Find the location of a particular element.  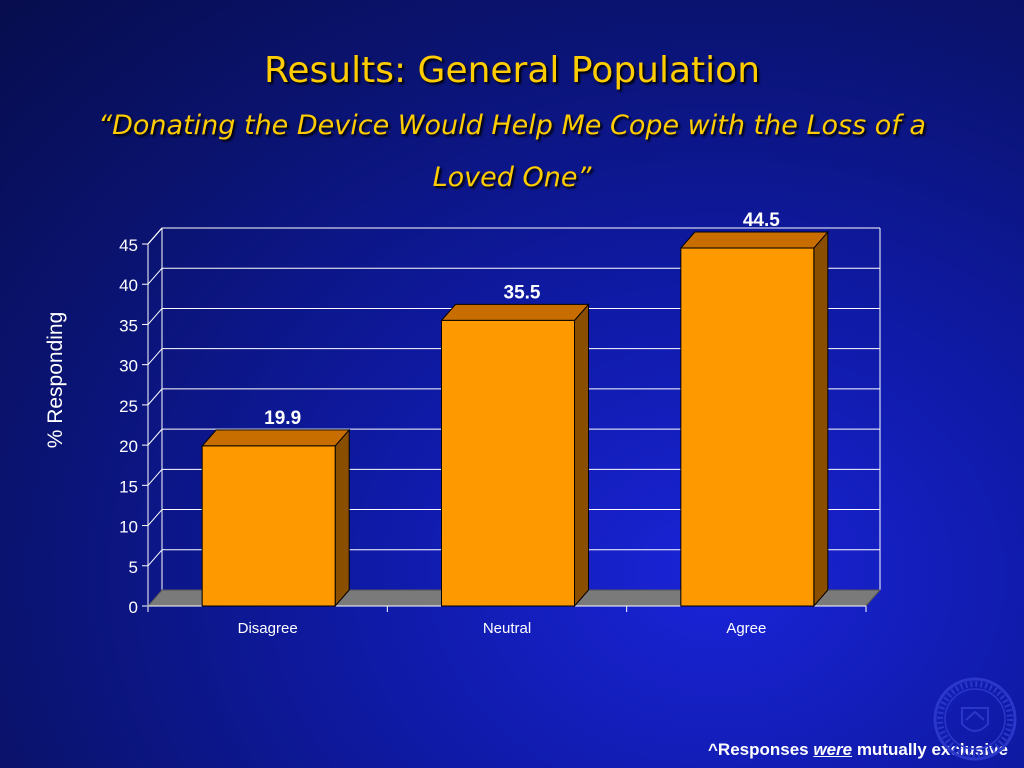

institution-seal-logo is located at coordinates (975, 719).